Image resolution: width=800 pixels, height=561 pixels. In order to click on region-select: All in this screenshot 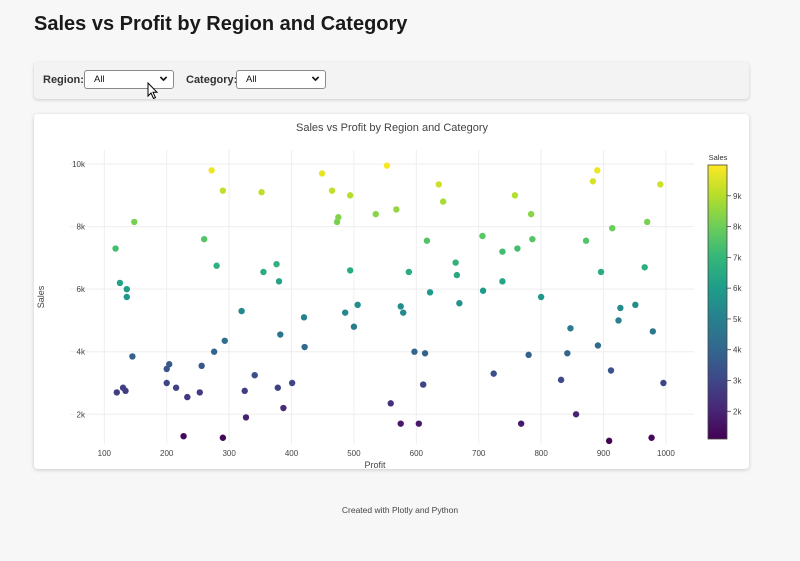, I will do `click(129, 79)`.